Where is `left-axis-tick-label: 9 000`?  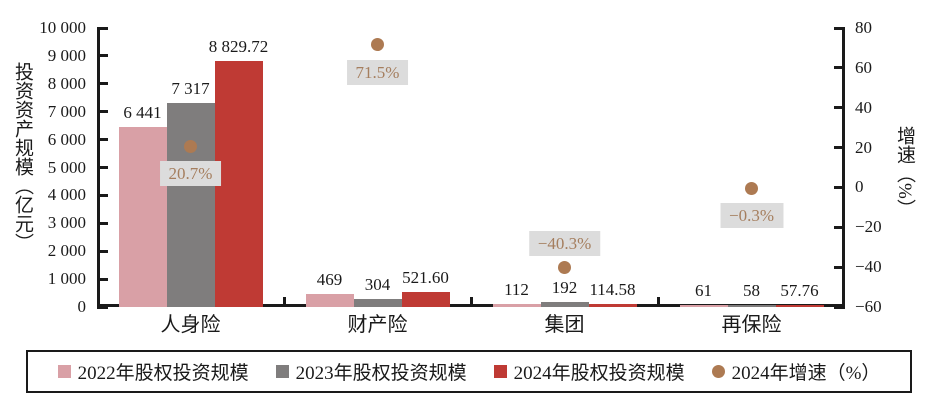
left-axis-tick-label: 9 000 is located at coordinates (66, 55).